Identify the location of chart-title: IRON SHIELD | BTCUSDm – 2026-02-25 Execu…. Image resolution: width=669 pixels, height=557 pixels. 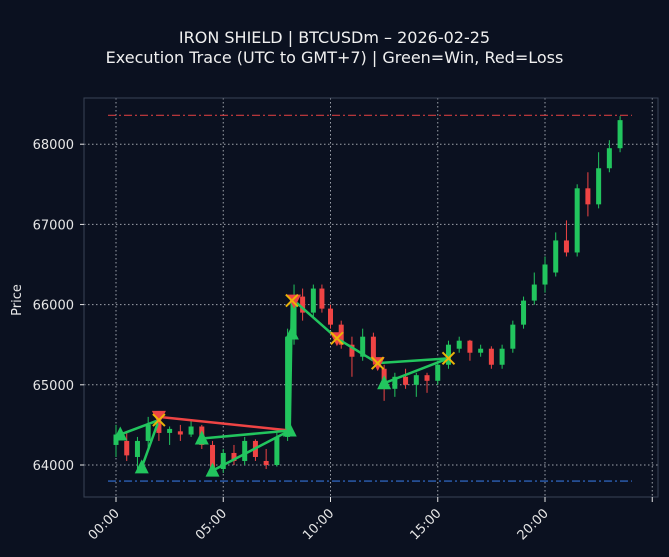
(334, 48).